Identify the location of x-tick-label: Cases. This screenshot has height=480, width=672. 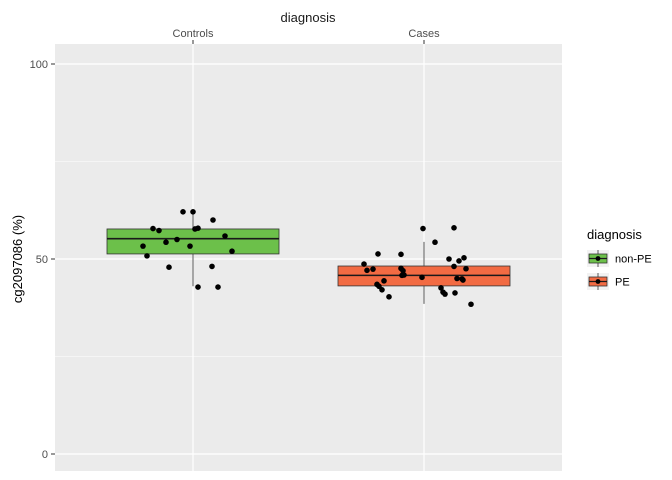
(424, 34).